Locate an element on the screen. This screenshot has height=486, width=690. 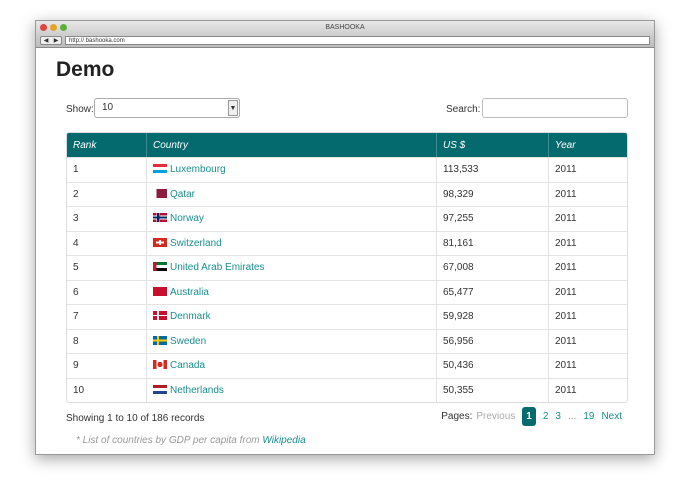
header-country: Country is located at coordinates (291, 145).